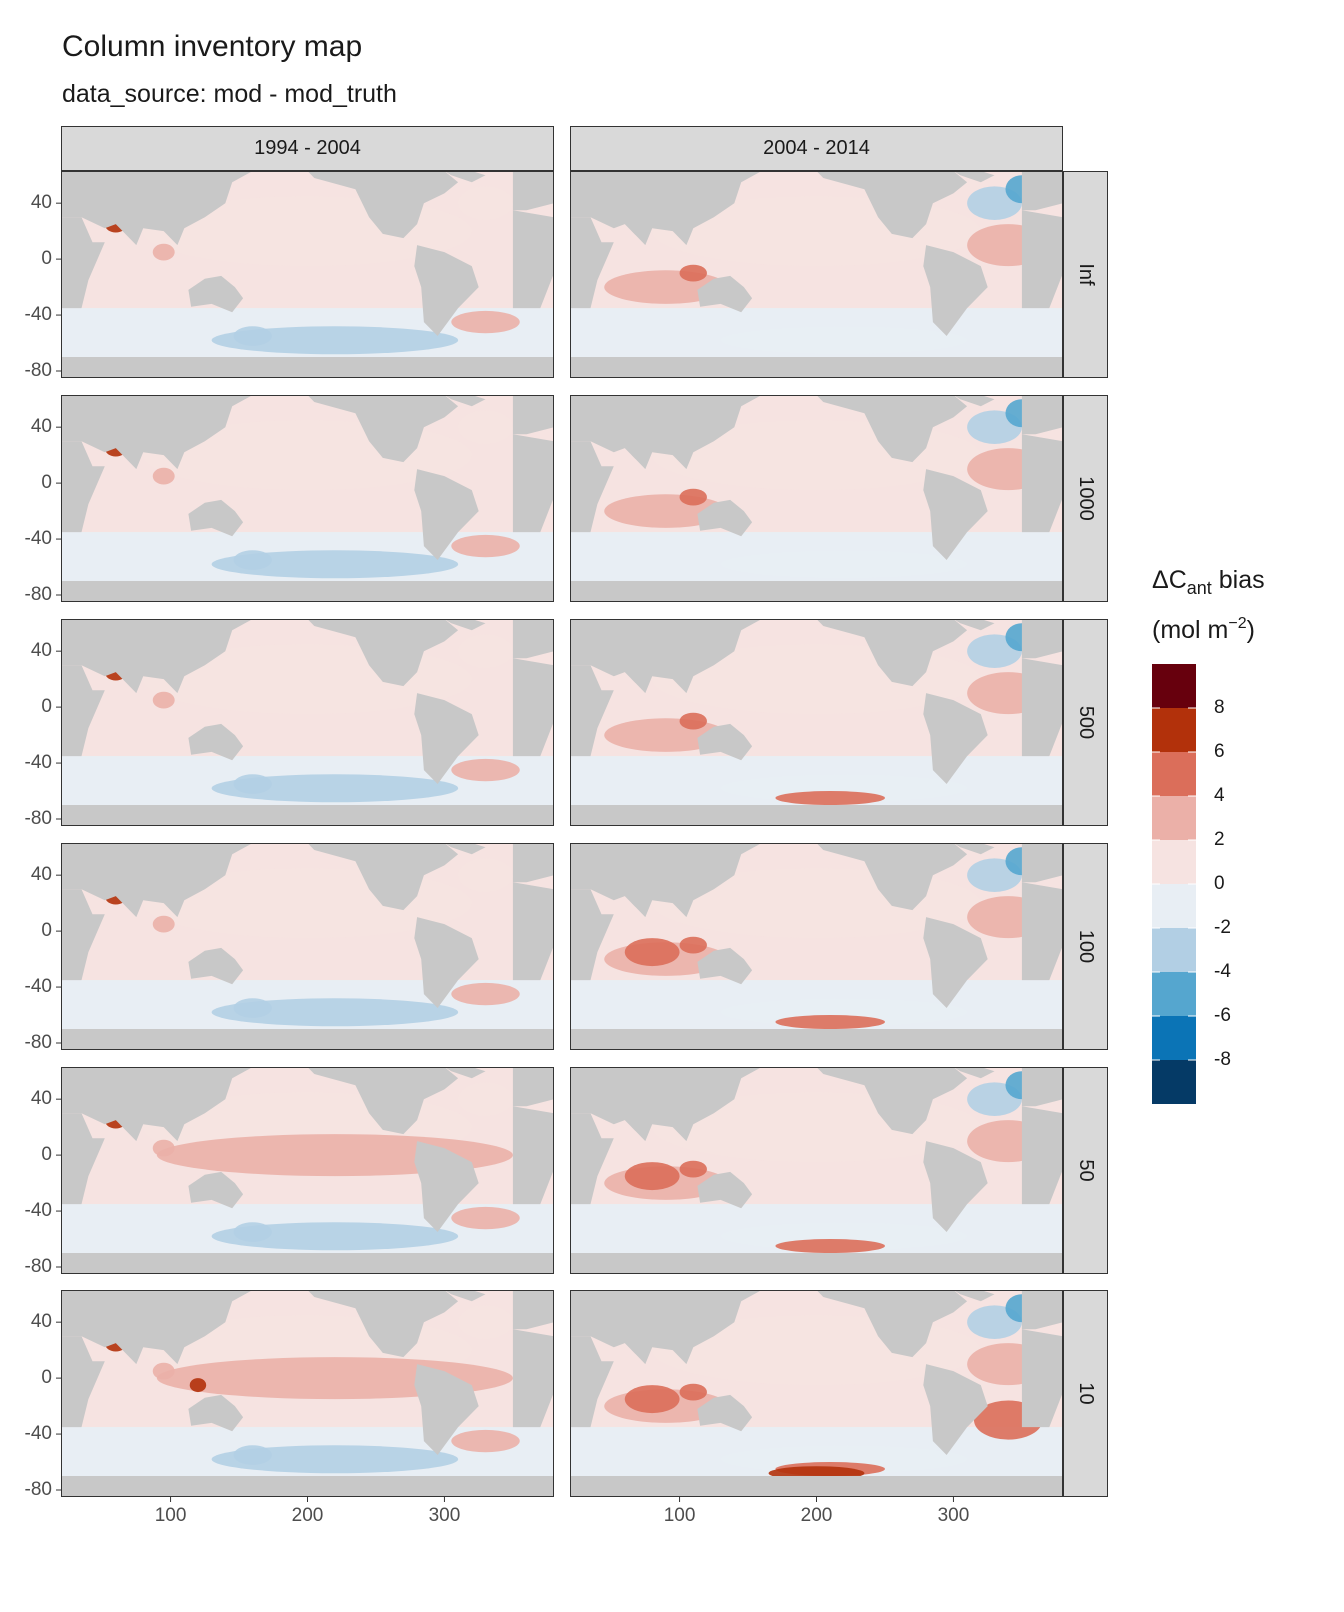 The height and width of the screenshot is (1612, 1344). I want to click on row-strip: 1000, so click(1085, 498).